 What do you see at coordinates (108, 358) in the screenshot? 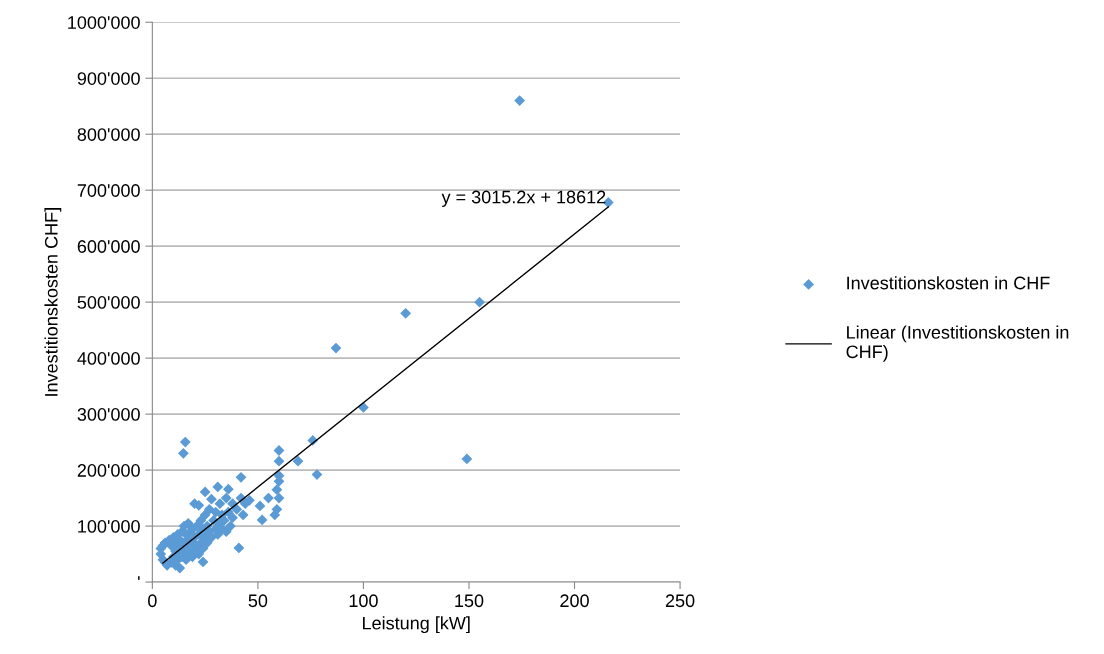
I see `y-tick-label: 400'000` at bounding box center [108, 358].